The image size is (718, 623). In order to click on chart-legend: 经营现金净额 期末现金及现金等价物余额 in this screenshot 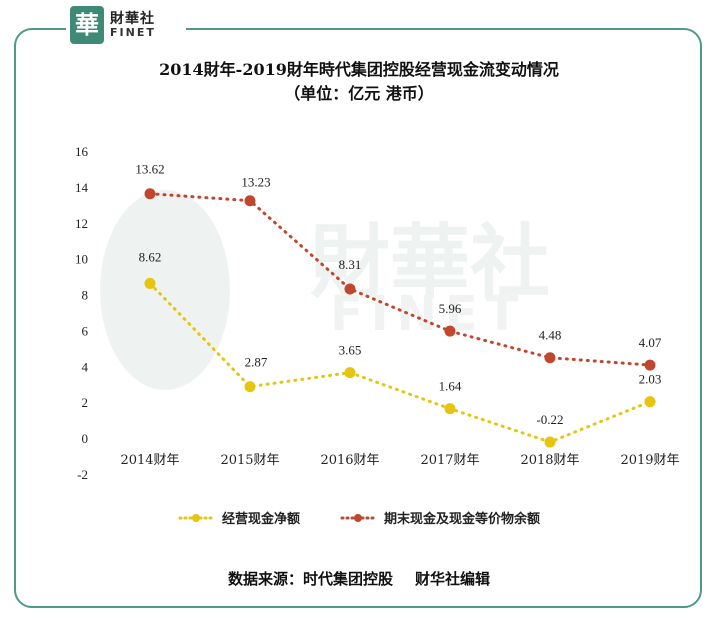, I will do `click(359, 517)`.